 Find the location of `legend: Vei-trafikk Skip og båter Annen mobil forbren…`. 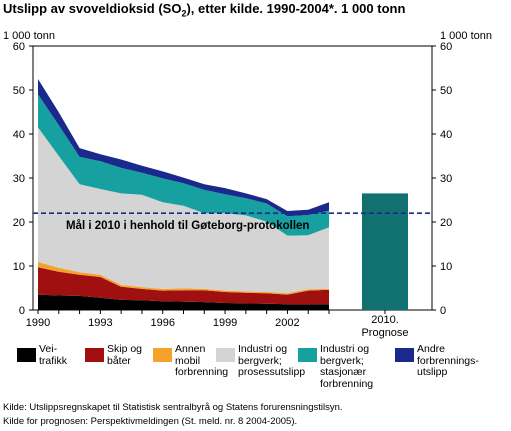

legend: Vei-trafikk Skip og båter Annen mobil forbren… is located at coordinates (255, 369).